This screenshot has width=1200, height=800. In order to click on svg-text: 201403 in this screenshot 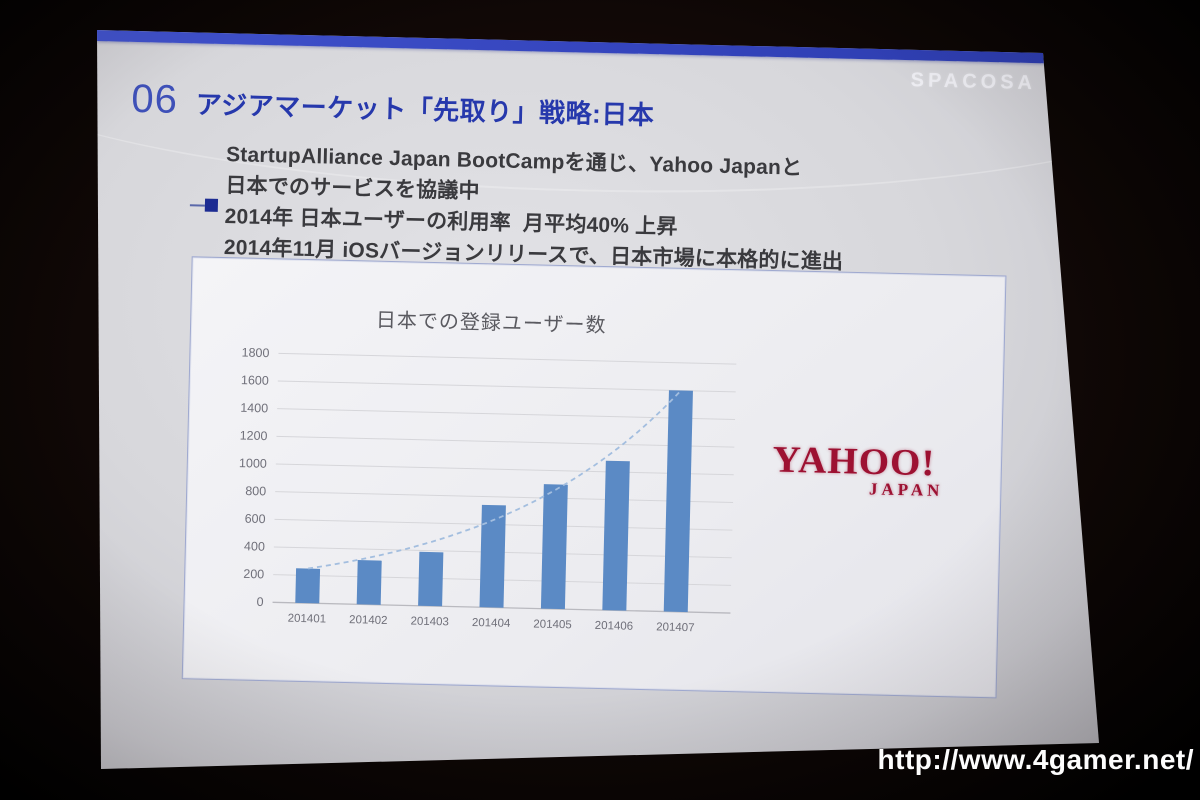, I will do `click(429, 622)`.